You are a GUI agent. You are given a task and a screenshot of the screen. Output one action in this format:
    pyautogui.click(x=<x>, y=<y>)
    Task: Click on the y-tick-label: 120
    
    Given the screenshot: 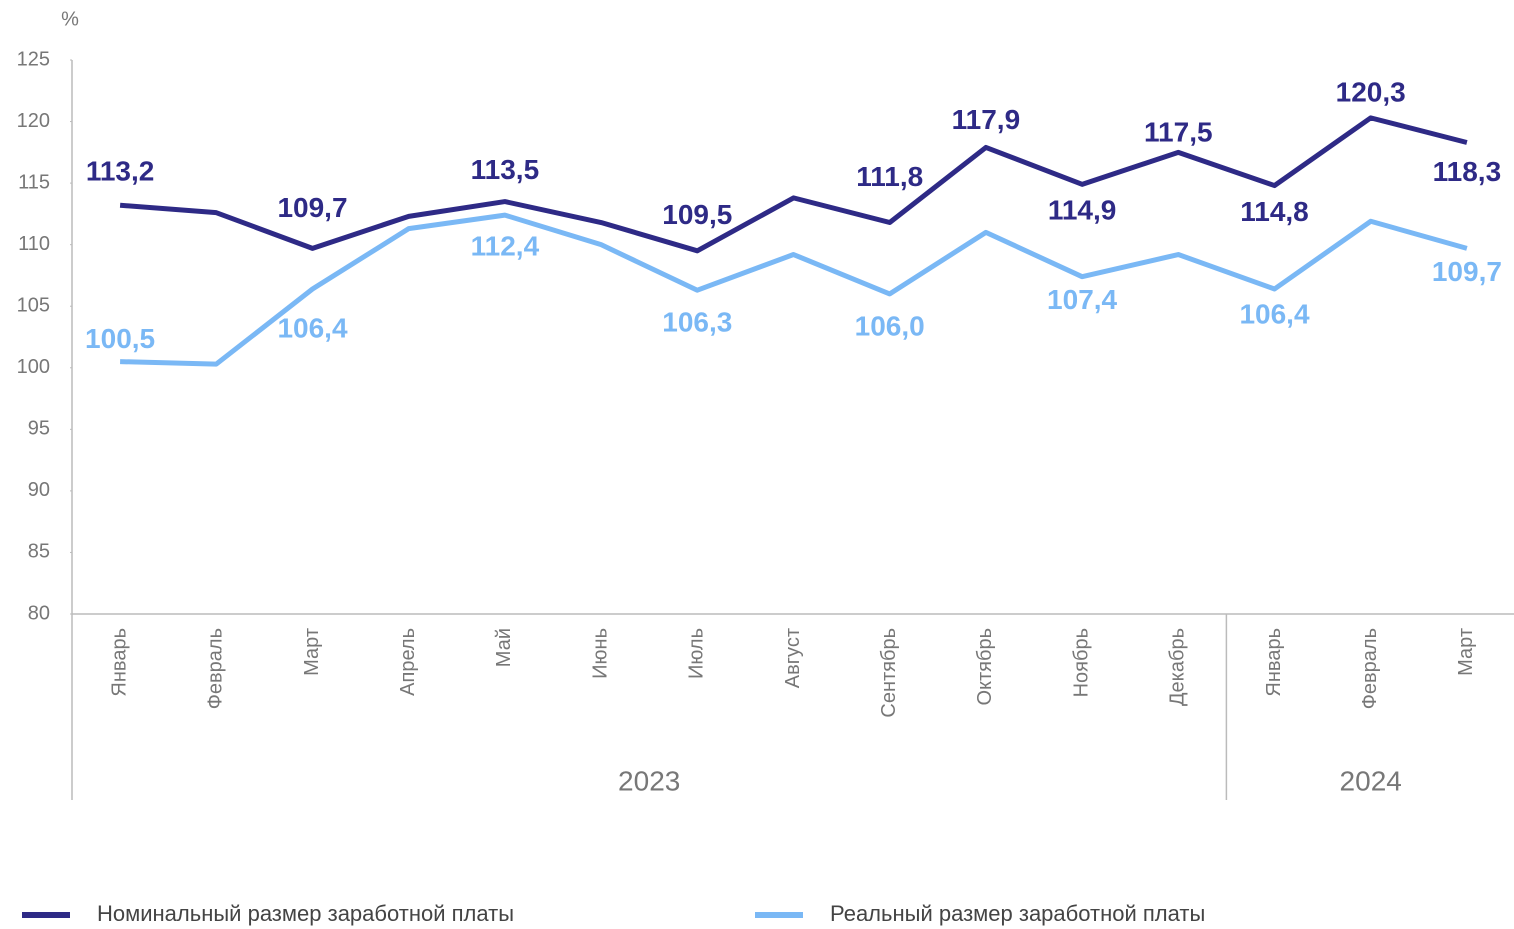 What is the action you would take?
    pyautogui.click(x=33, y=121)
    